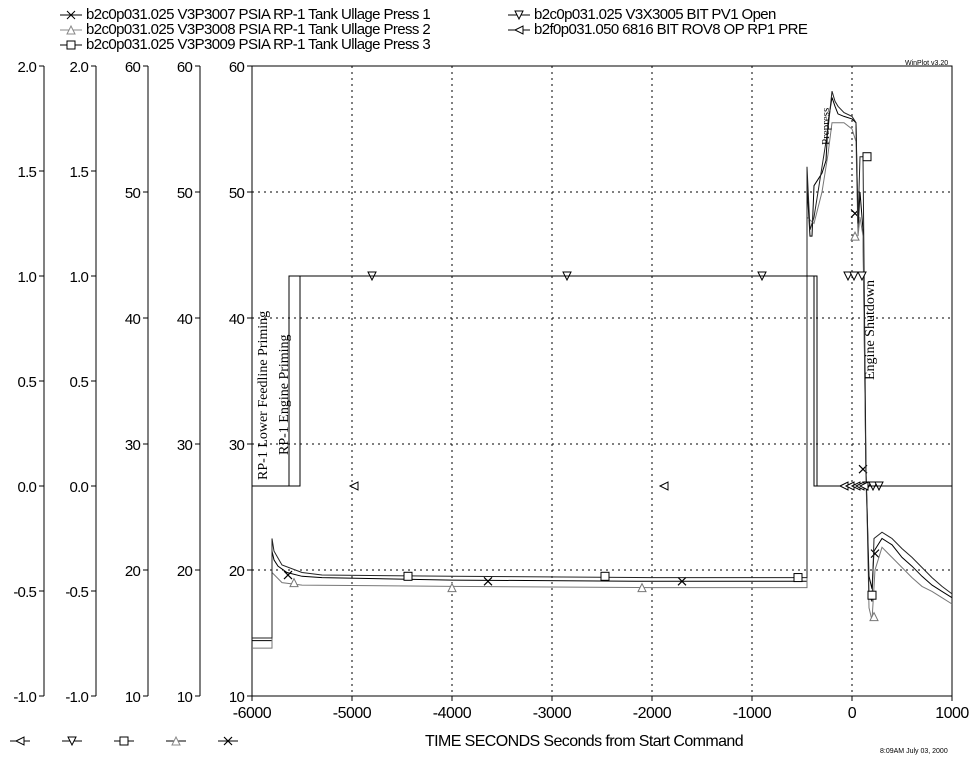  What do you see at coordinates (79, 403) in the screenshot?
I see `y-axis-bit1: 2.0 1.5 1.0 0.5 0.0 -0.5 -1.0` at bounding box center [79, 403].